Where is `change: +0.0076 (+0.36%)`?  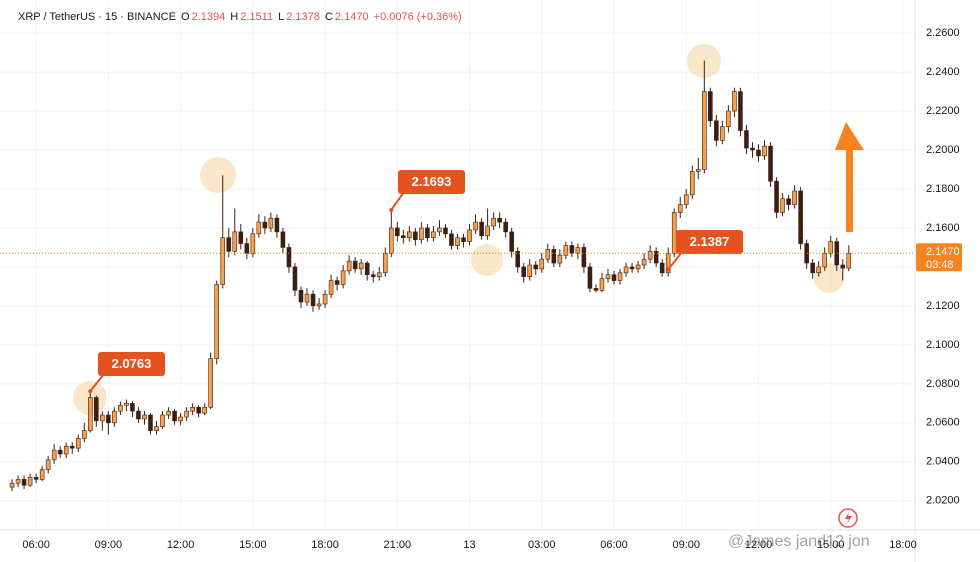
change: +0.0076 (+0.36%) is located at coordinates (417, 17).